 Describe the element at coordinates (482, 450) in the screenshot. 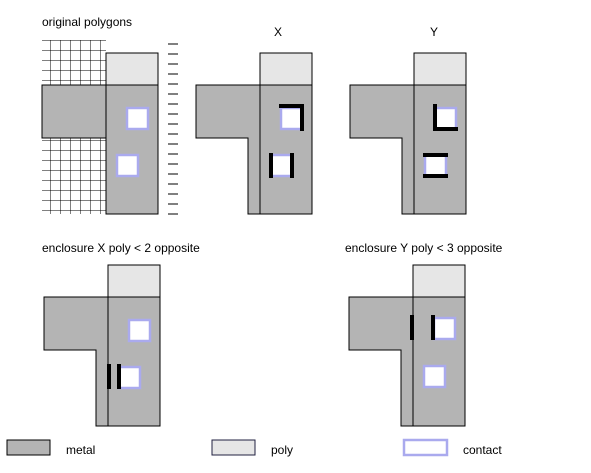

I see `legend-label-contact: contact` at that location.